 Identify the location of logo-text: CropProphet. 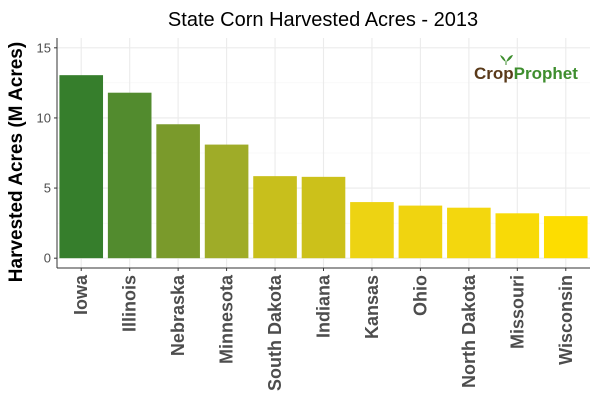
(526, 73).